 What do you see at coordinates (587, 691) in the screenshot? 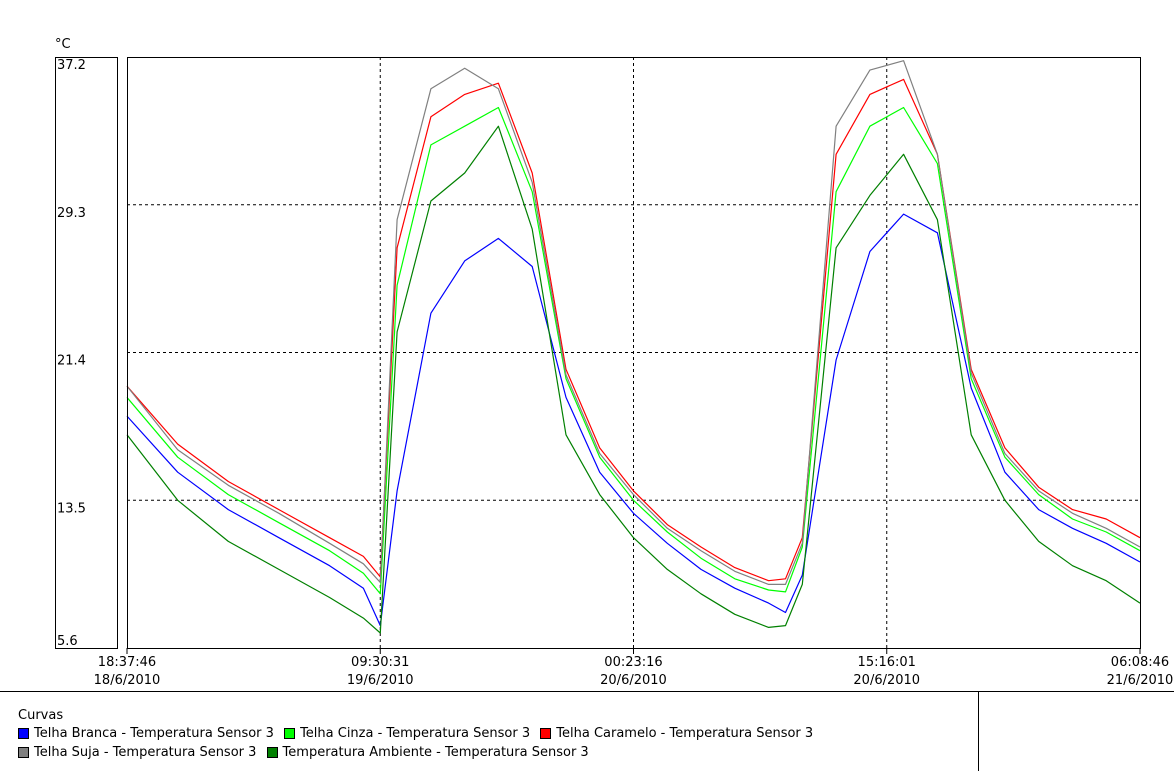
I see `legend-divider` at bounding box center [587, 691].